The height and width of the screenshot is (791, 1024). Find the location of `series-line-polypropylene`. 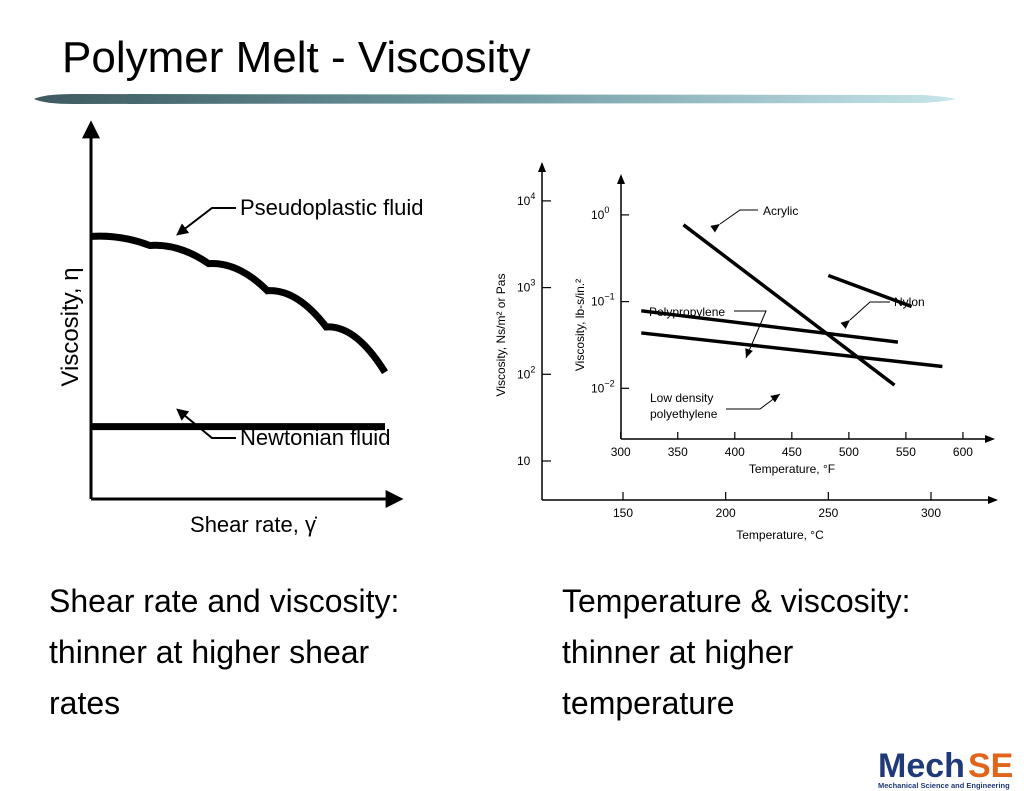

series-line-polypropylene is located at coordinates (770, 326).